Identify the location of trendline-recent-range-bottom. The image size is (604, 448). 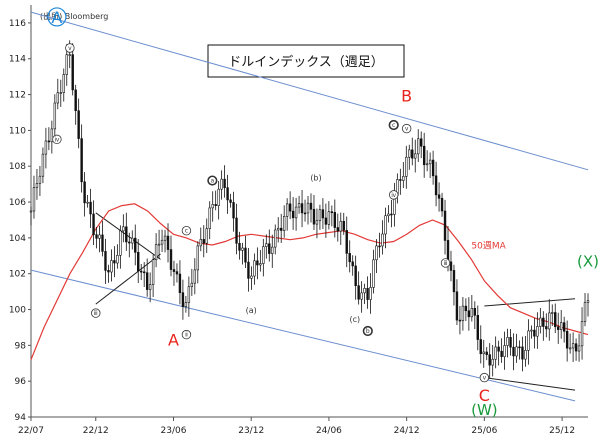
(530, 384).